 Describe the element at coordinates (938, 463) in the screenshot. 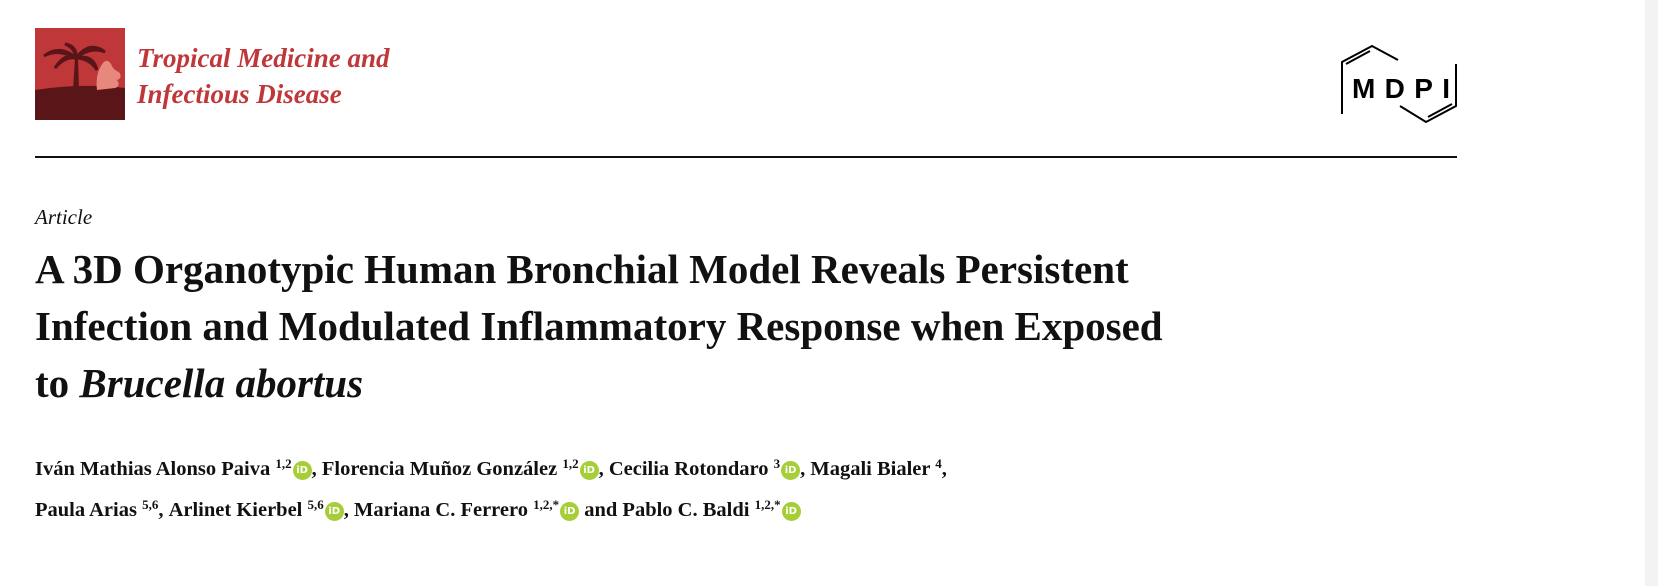

I see `author-affiliation: 4` at that location.